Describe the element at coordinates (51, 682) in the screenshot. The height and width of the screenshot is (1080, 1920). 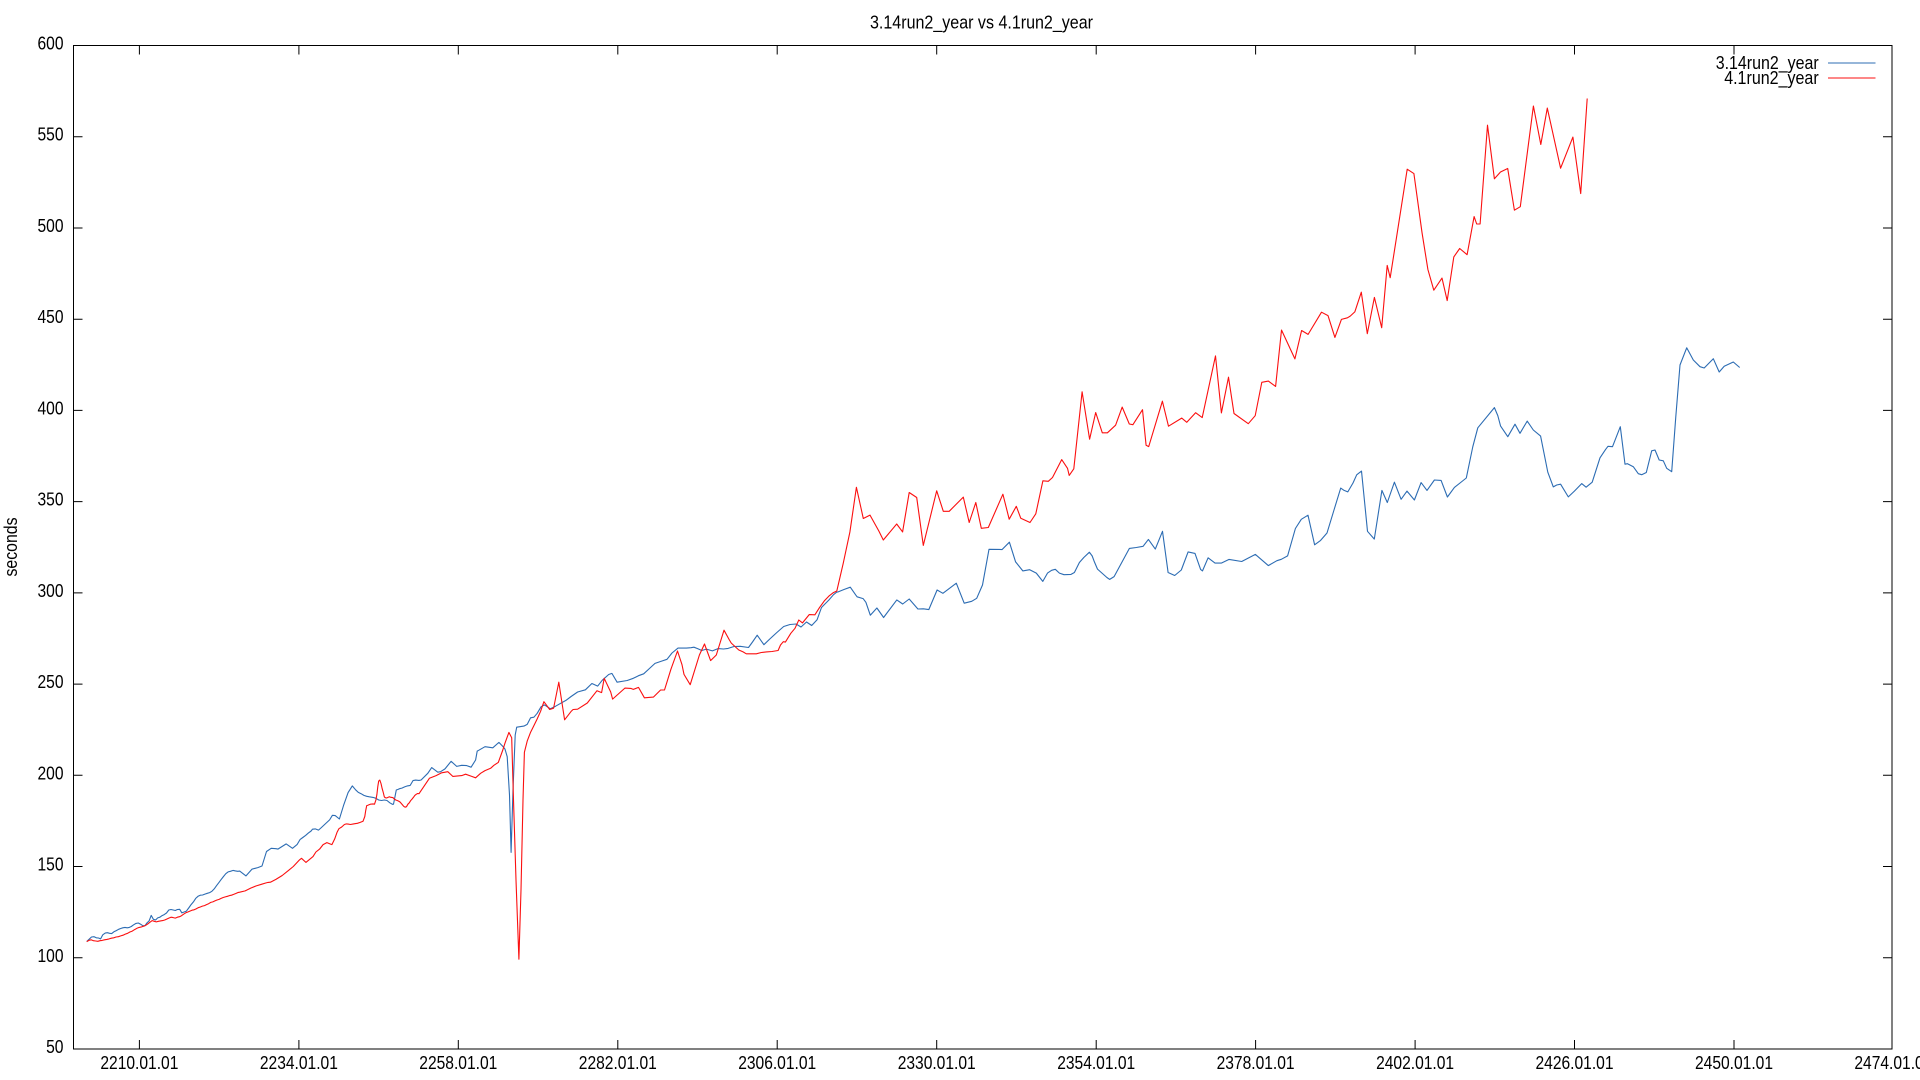
I see `svg-text: 250` at that location.